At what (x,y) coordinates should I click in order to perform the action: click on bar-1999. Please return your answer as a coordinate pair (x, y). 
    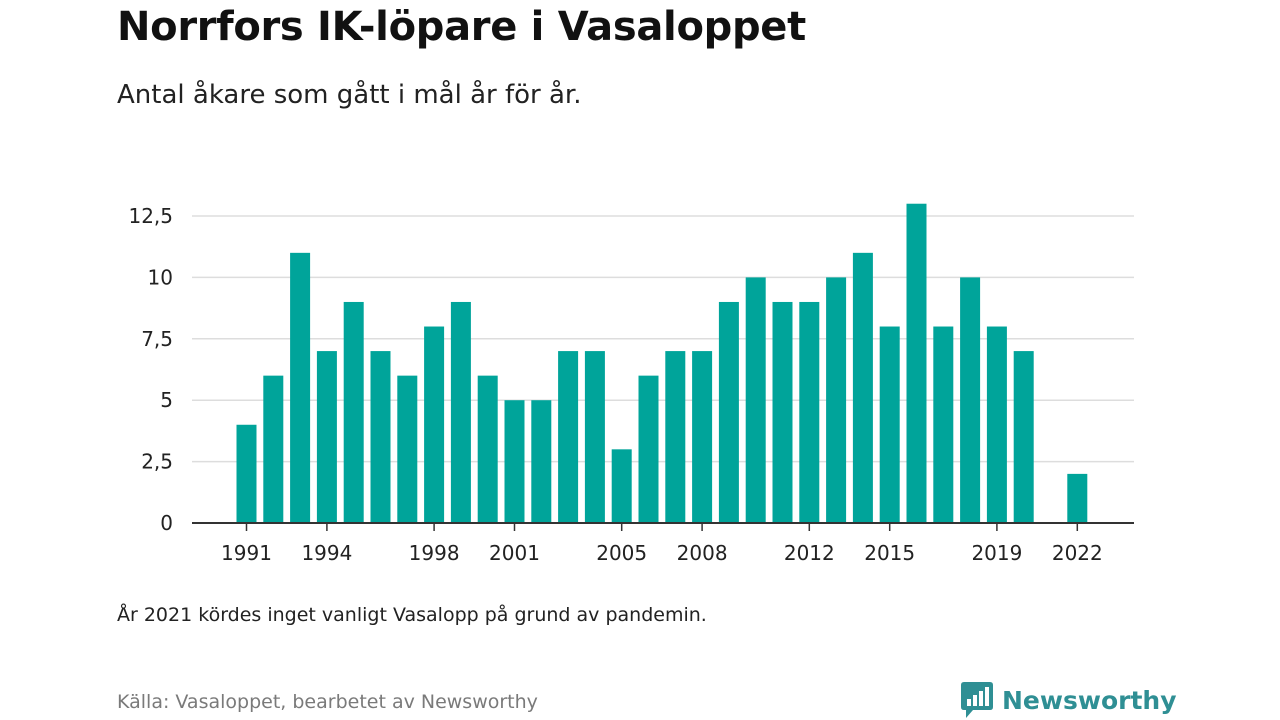
    Looking at the image, I should click on (460, 412).